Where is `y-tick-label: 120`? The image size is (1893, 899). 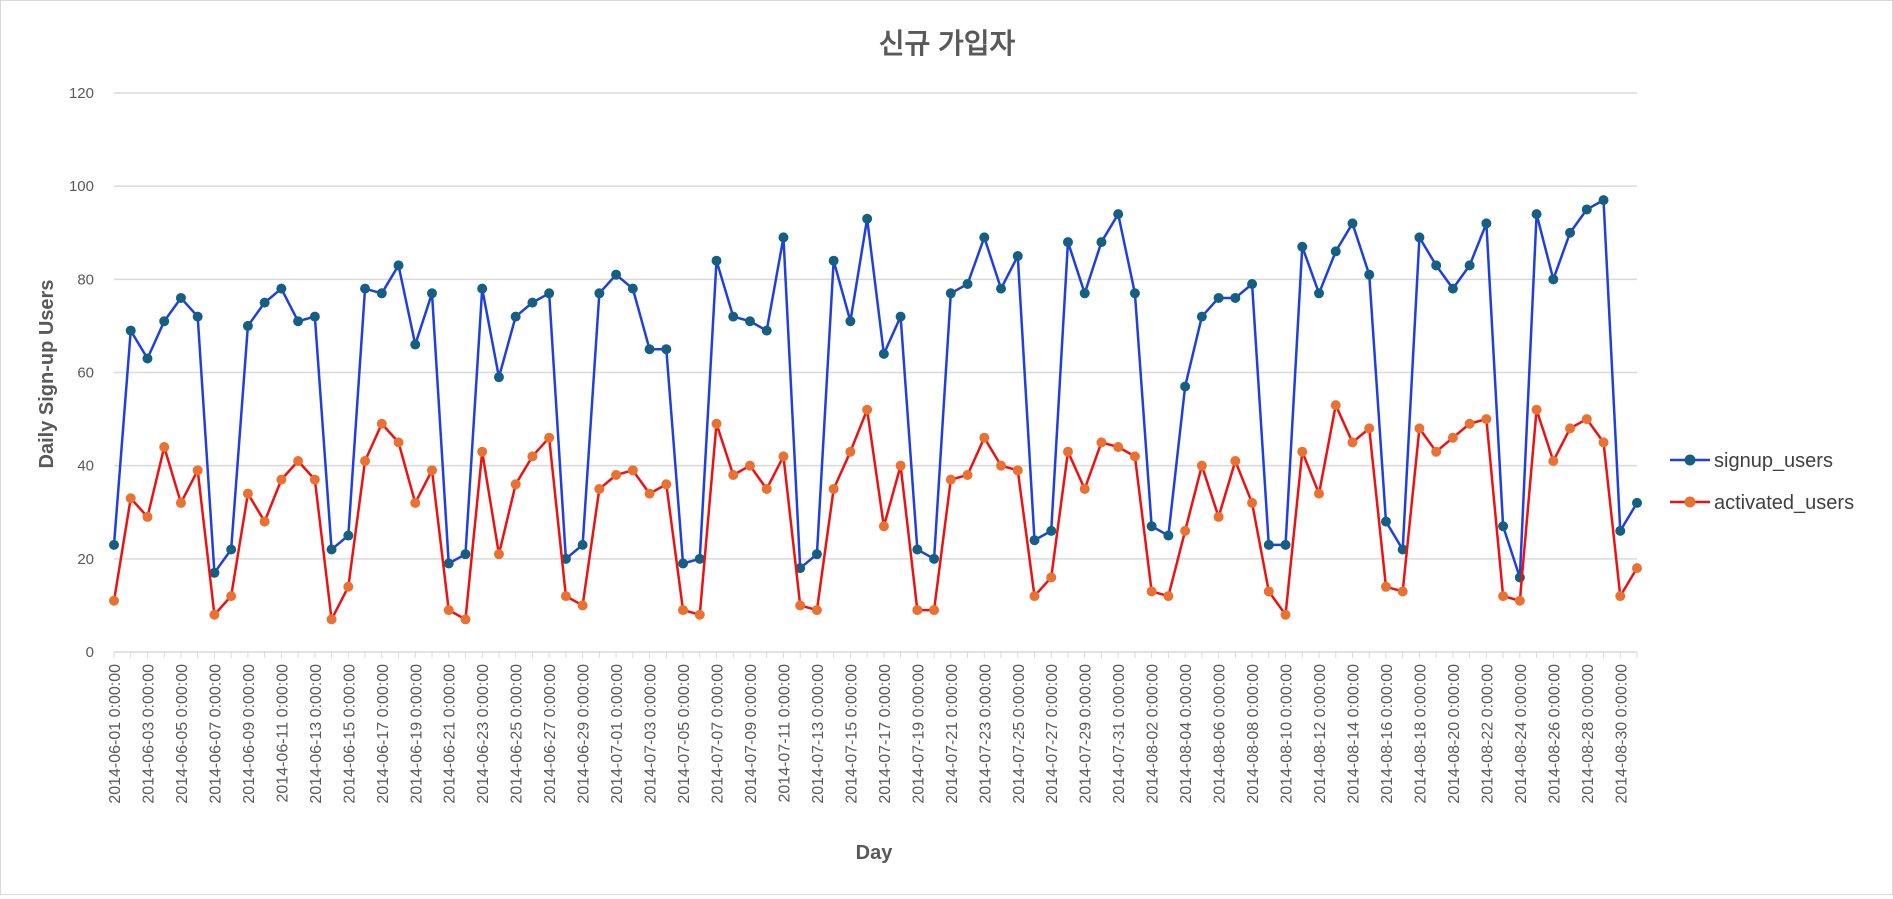 y-tick-label: 120 is located at coordinates (81, 93).